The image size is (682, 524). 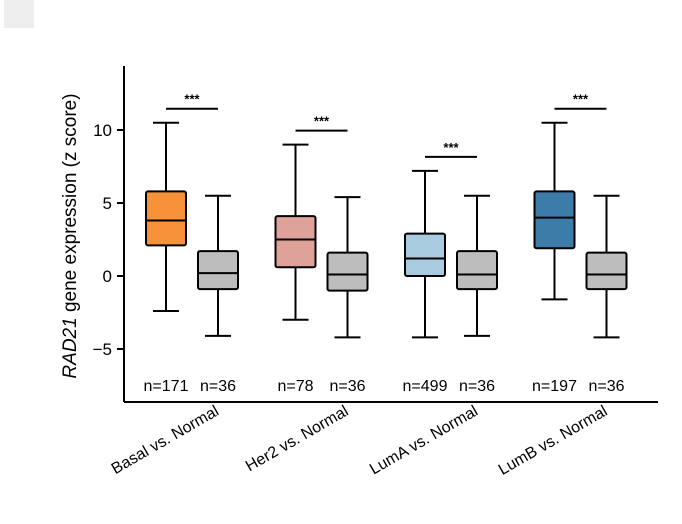 What do you see at coordinates (107, 276) in the screenshot?
I see `y-tick-label: 0` at bounding box center [107, 276].